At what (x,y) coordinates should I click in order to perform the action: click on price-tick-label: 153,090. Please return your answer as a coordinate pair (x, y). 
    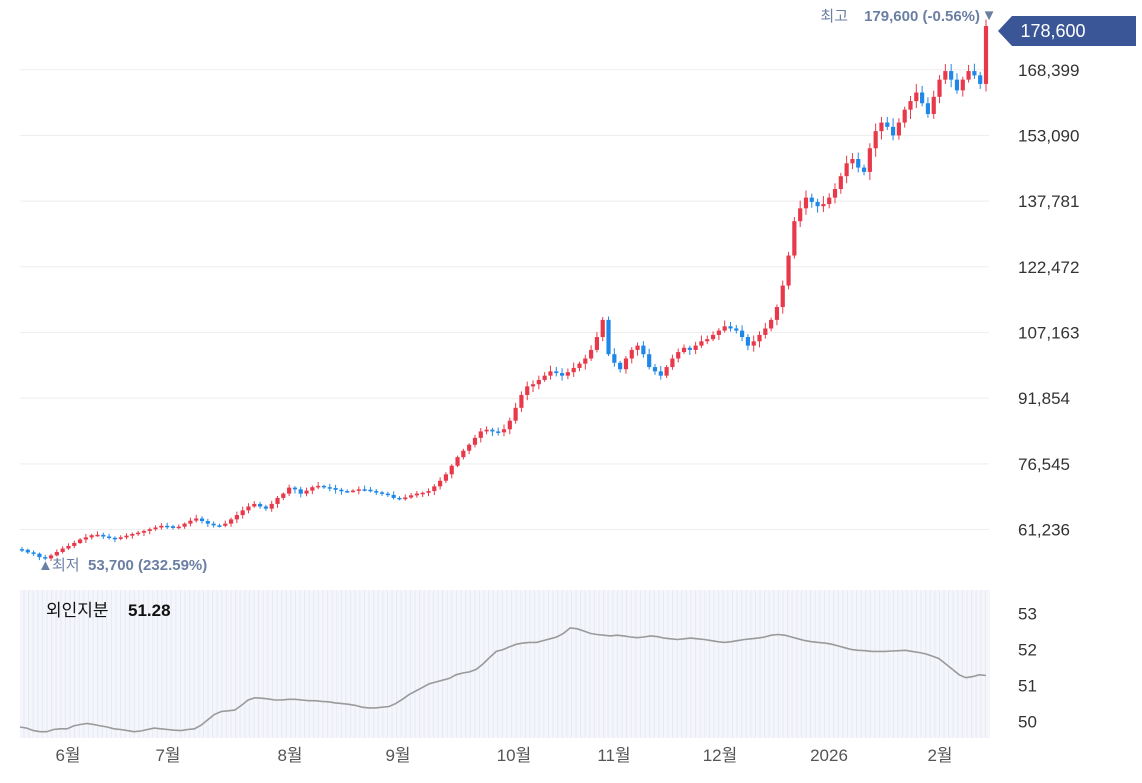
    Looking at the image, I should click on (1048, 135).